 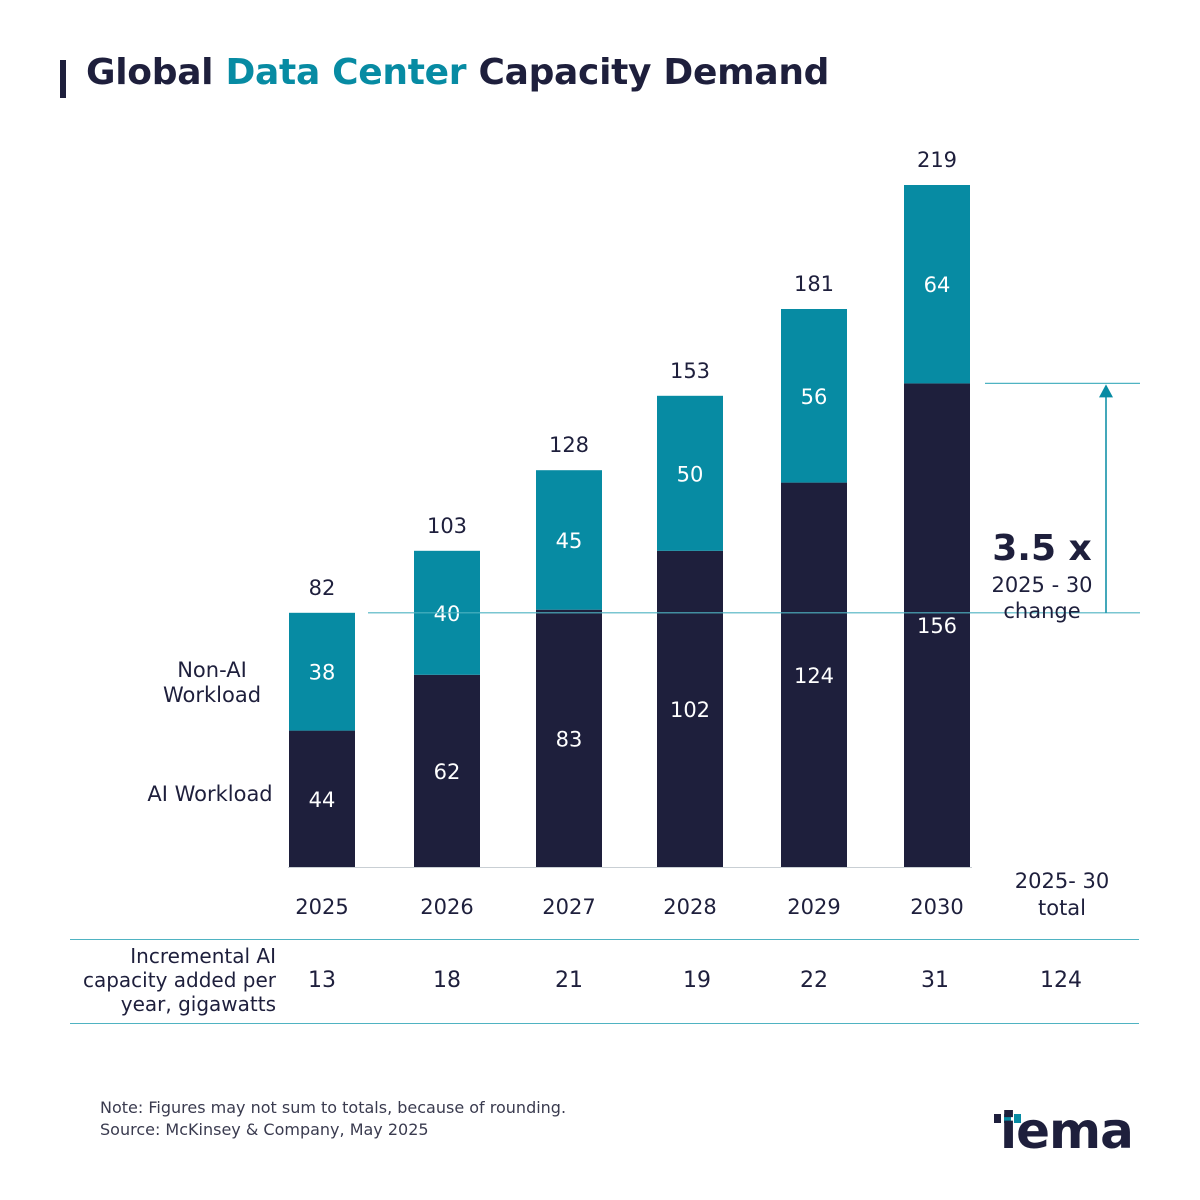 I want to click on bar-non-ai-2028, so click(x=690, y=473).